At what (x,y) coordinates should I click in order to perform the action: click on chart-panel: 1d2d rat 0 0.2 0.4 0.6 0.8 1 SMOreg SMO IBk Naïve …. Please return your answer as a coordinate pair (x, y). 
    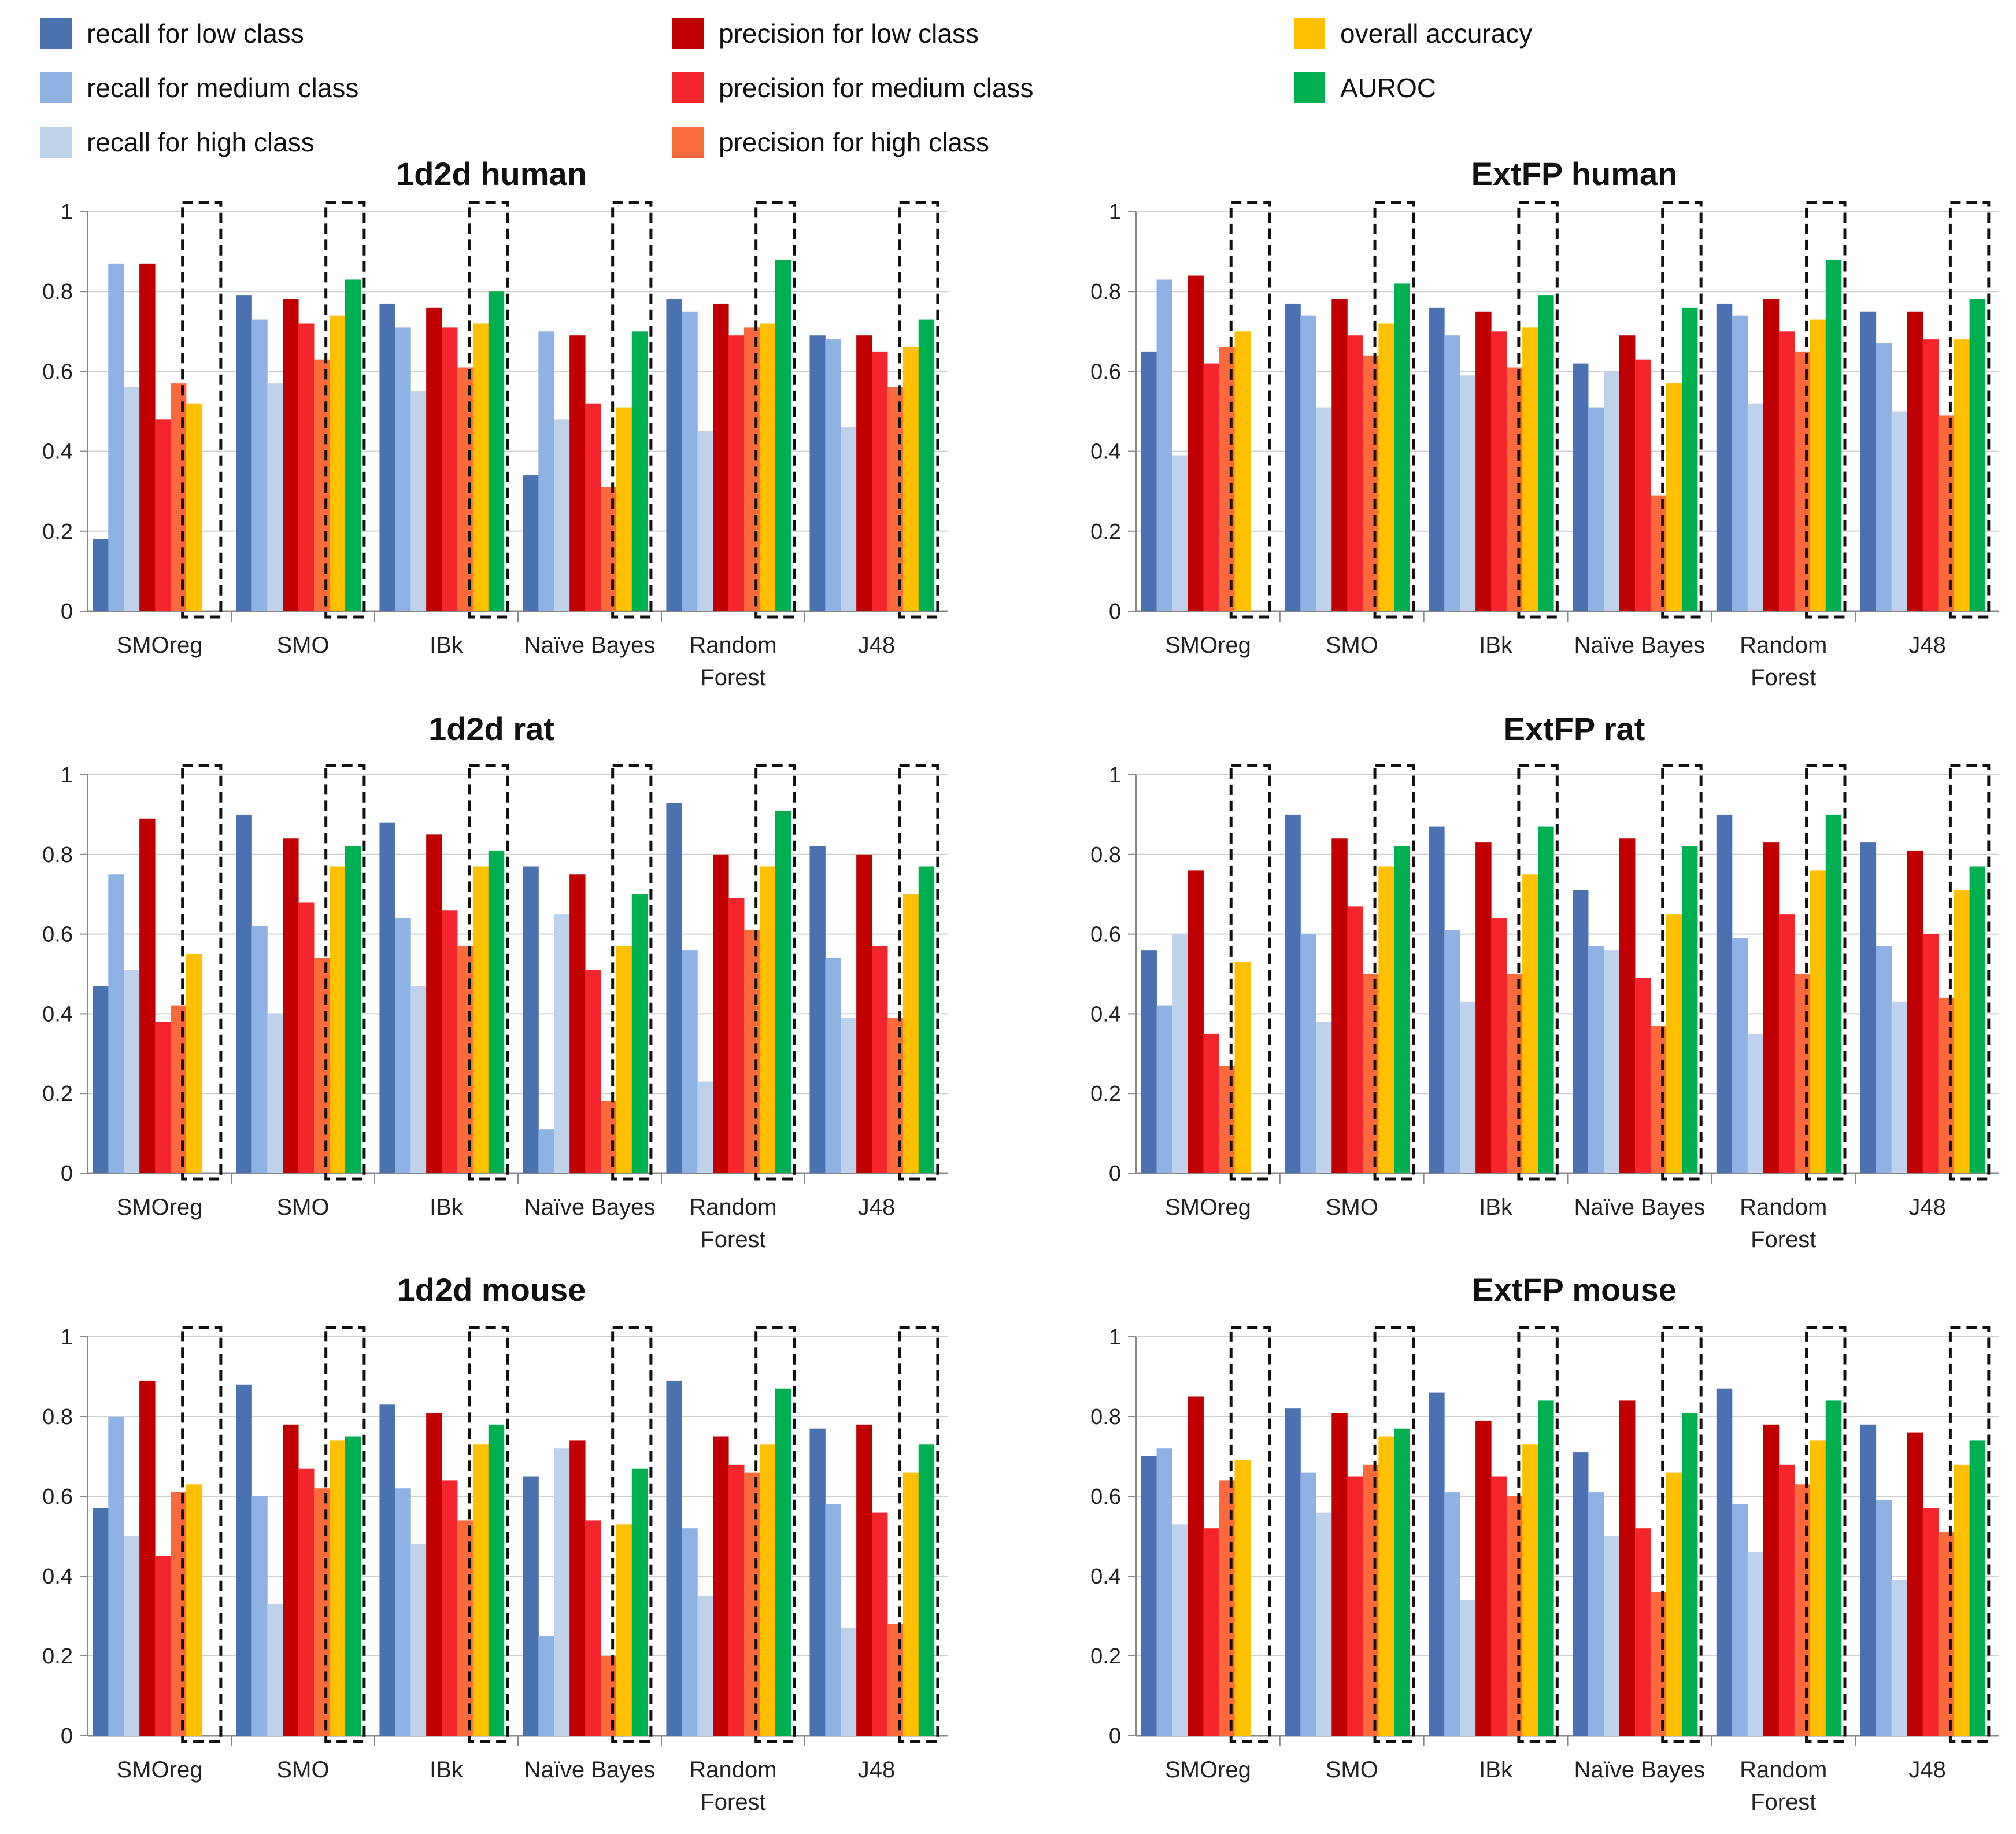
    Looking at the image, I should click on (495, 981).